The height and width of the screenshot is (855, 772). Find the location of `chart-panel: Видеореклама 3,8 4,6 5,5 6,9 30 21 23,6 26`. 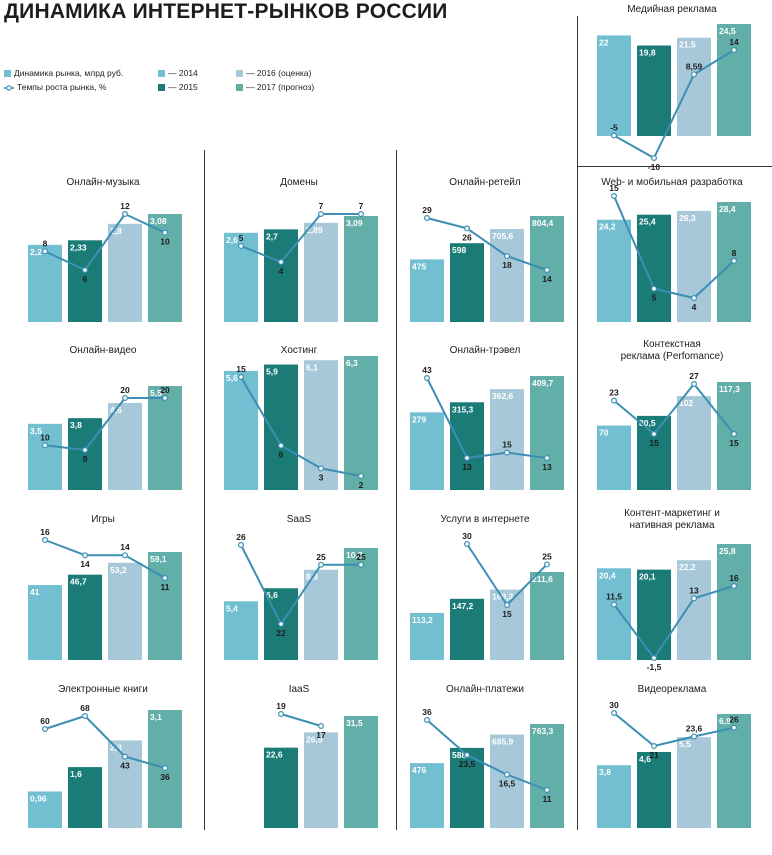

chart-panel: Видеореклама 3,8 4,6 5,5 6,9 30 21 23,6 26 is located at coordinates (674, 756).